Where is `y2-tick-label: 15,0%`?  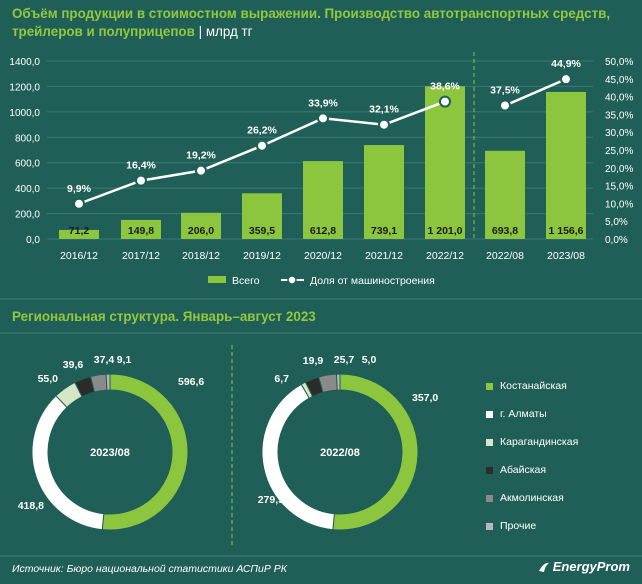
y2-tick-label: 15,0% is located at coordinates (619, 187).